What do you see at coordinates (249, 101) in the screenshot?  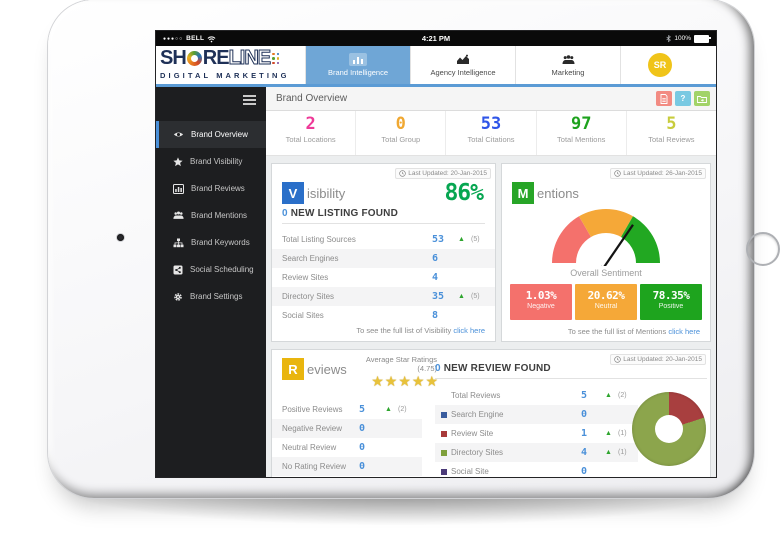 I see `sidebar-collapse-icon` at bounding box center [249, 101].